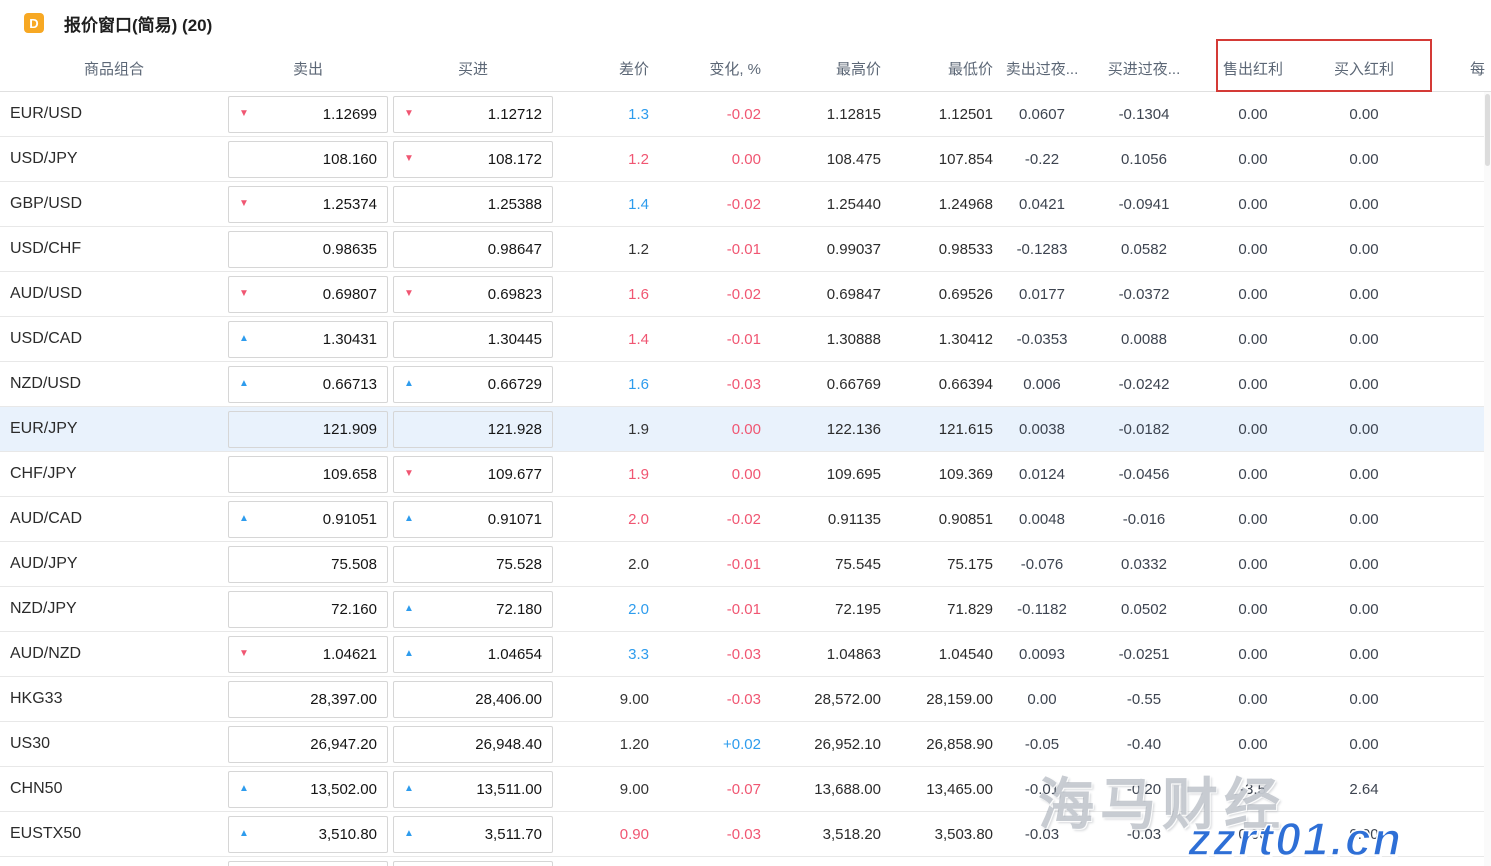  I want to click on column-header: 买入红利, so click(1363, 69).